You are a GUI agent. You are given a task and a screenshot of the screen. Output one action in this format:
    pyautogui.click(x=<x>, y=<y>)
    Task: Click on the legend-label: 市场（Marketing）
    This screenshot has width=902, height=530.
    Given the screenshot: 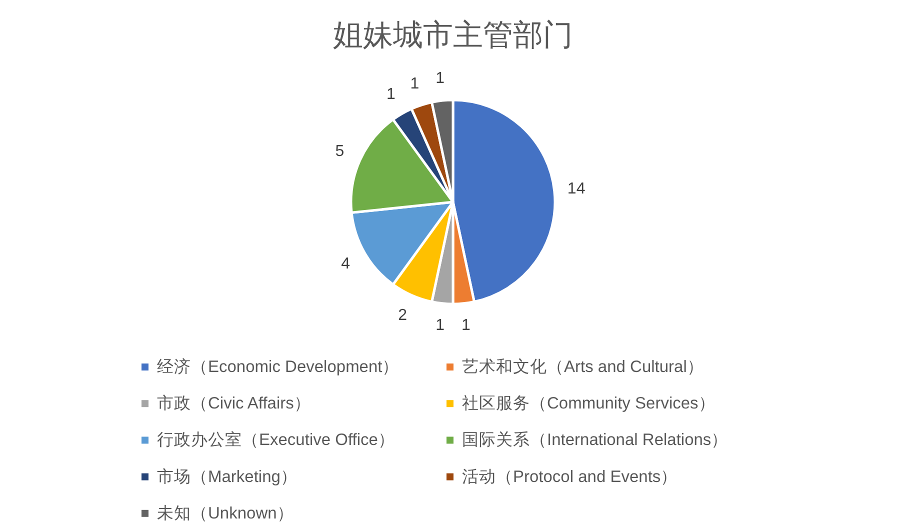 What is the action you would take?
    pyautogui.click(x=227, y=476)
    